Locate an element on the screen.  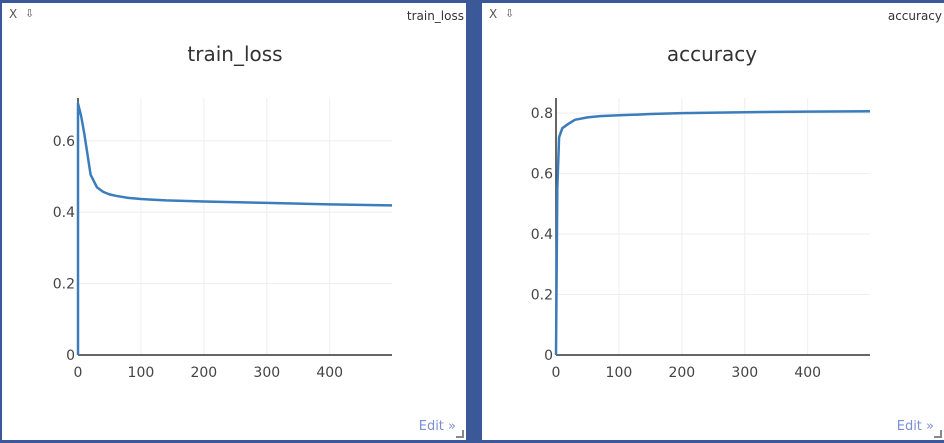
chart-title: train_loss is located at coordinates (234, 54).